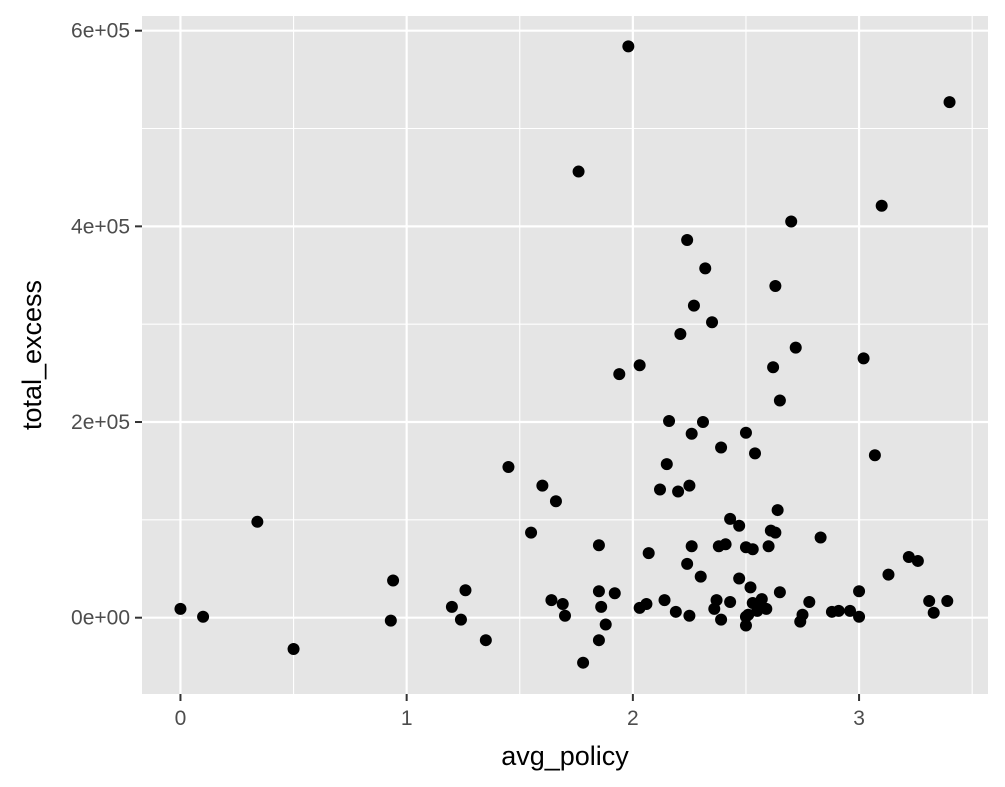  Describe the element at coordinates (633, 718) in the screenshot. I see `x-tick-label: 2` at that location.